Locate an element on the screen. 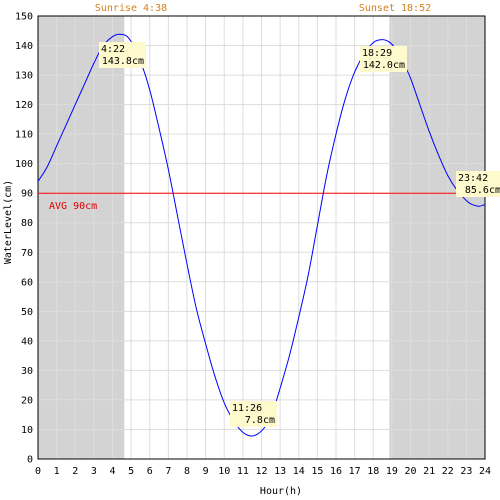  x-tick-label: 6 is located at coordinates (150, 471).